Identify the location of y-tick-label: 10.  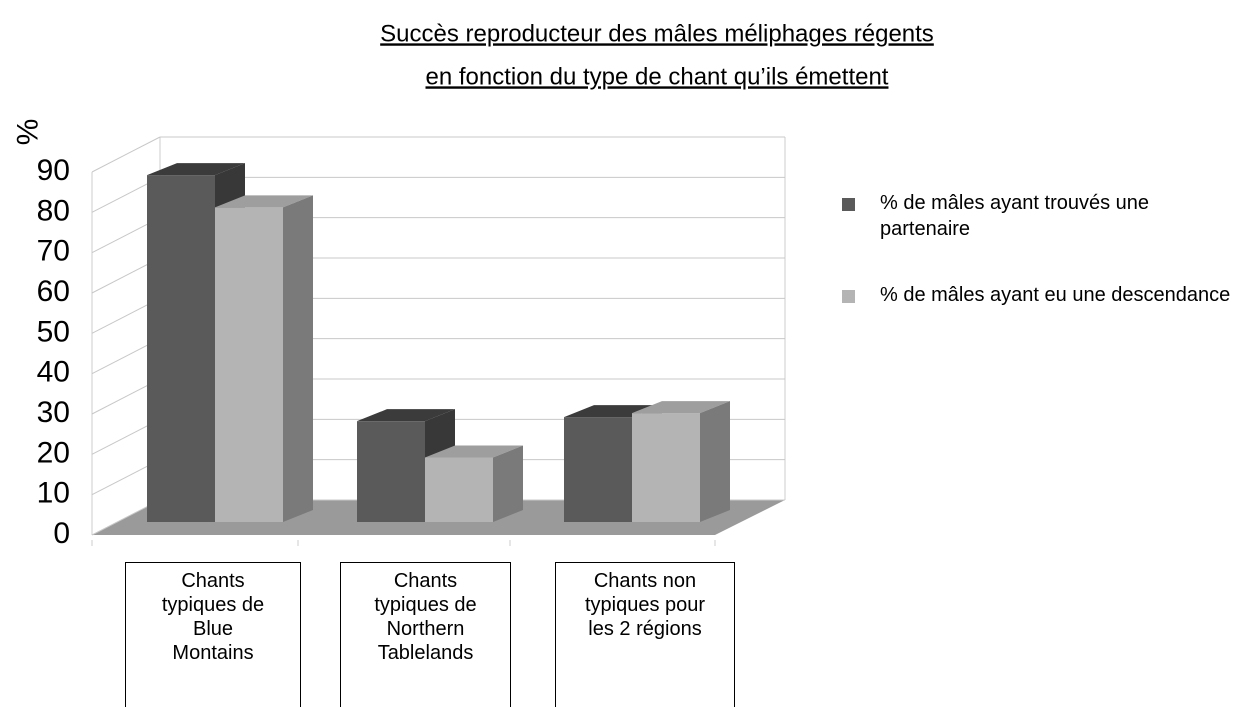
(53, 493).